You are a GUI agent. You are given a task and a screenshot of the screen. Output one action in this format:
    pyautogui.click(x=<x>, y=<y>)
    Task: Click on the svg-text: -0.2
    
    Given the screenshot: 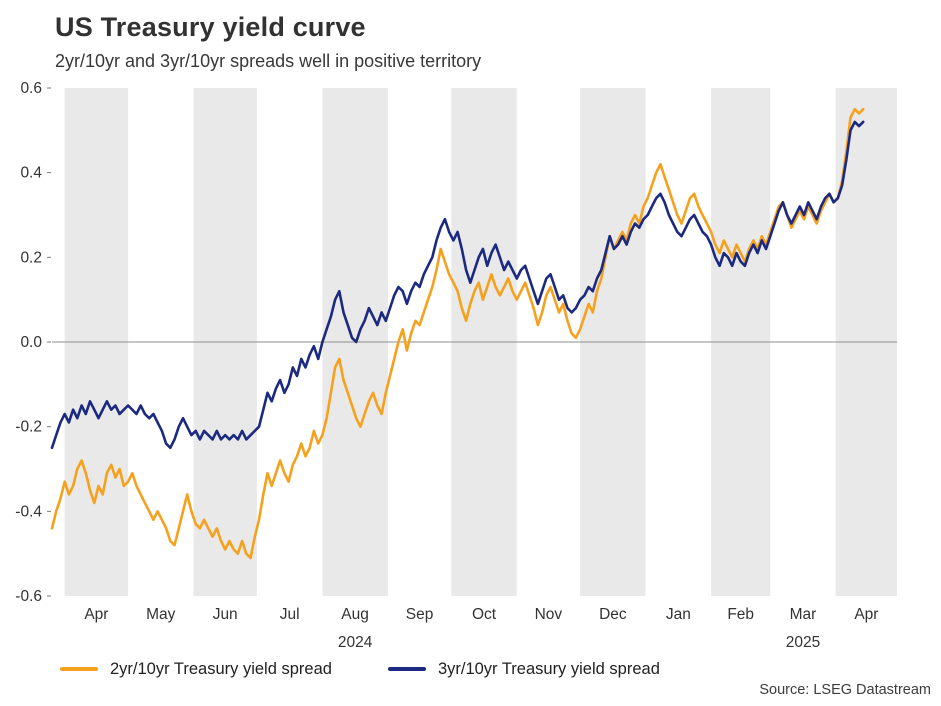 What is the action you would take?
    pyautogui.click(x=28, y=427)
    